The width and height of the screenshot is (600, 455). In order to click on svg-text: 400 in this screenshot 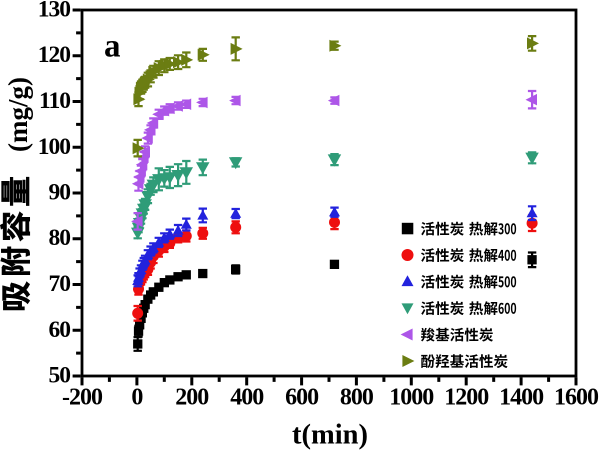, I will do `click(247, 398)`.